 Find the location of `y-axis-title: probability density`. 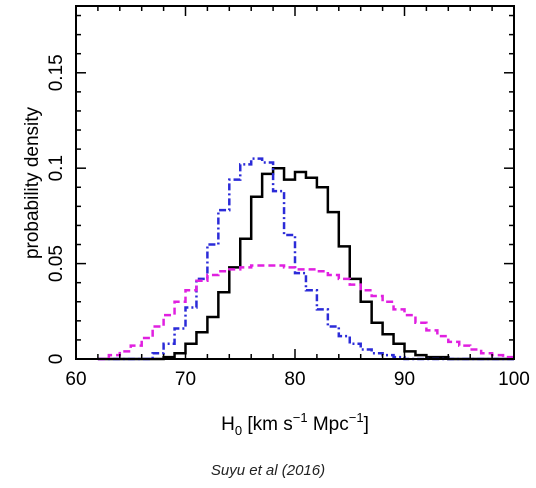

y-axis-title: probability density is located at coordinates (32, 182).